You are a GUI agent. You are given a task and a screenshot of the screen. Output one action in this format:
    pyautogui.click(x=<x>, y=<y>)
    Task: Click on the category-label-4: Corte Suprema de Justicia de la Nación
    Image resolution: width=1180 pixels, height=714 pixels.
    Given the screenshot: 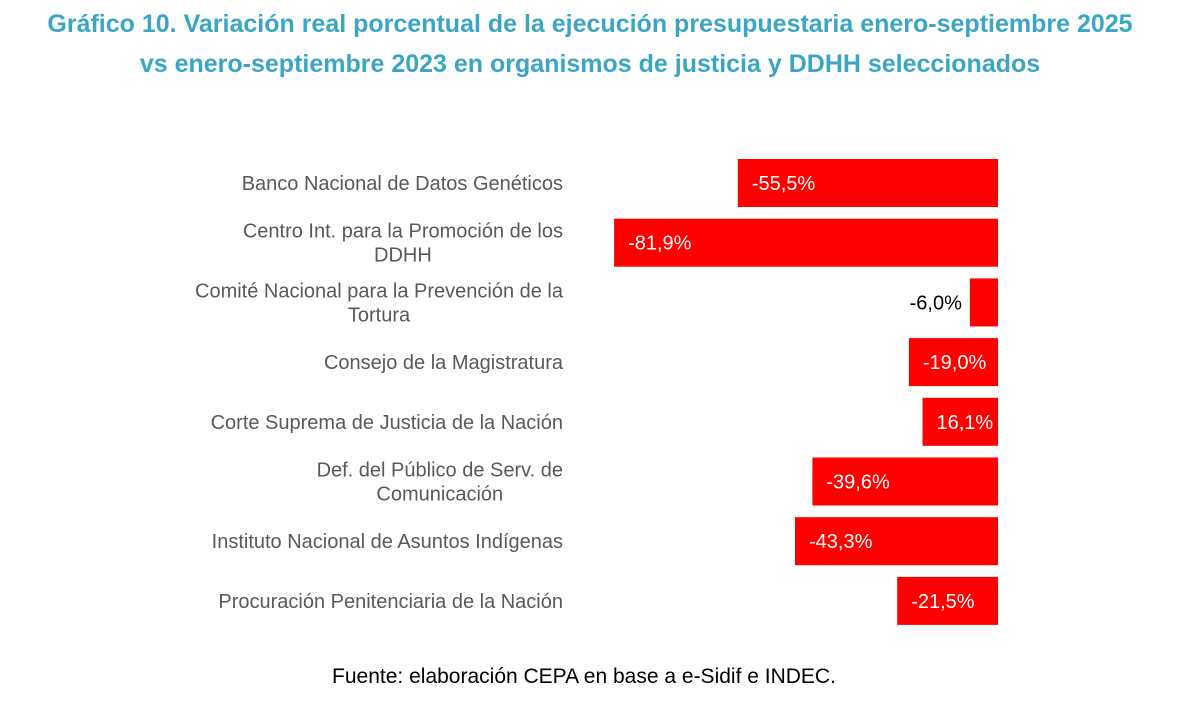 What is the action you would take?
    pyautogui.click(x=387, y=423)
    